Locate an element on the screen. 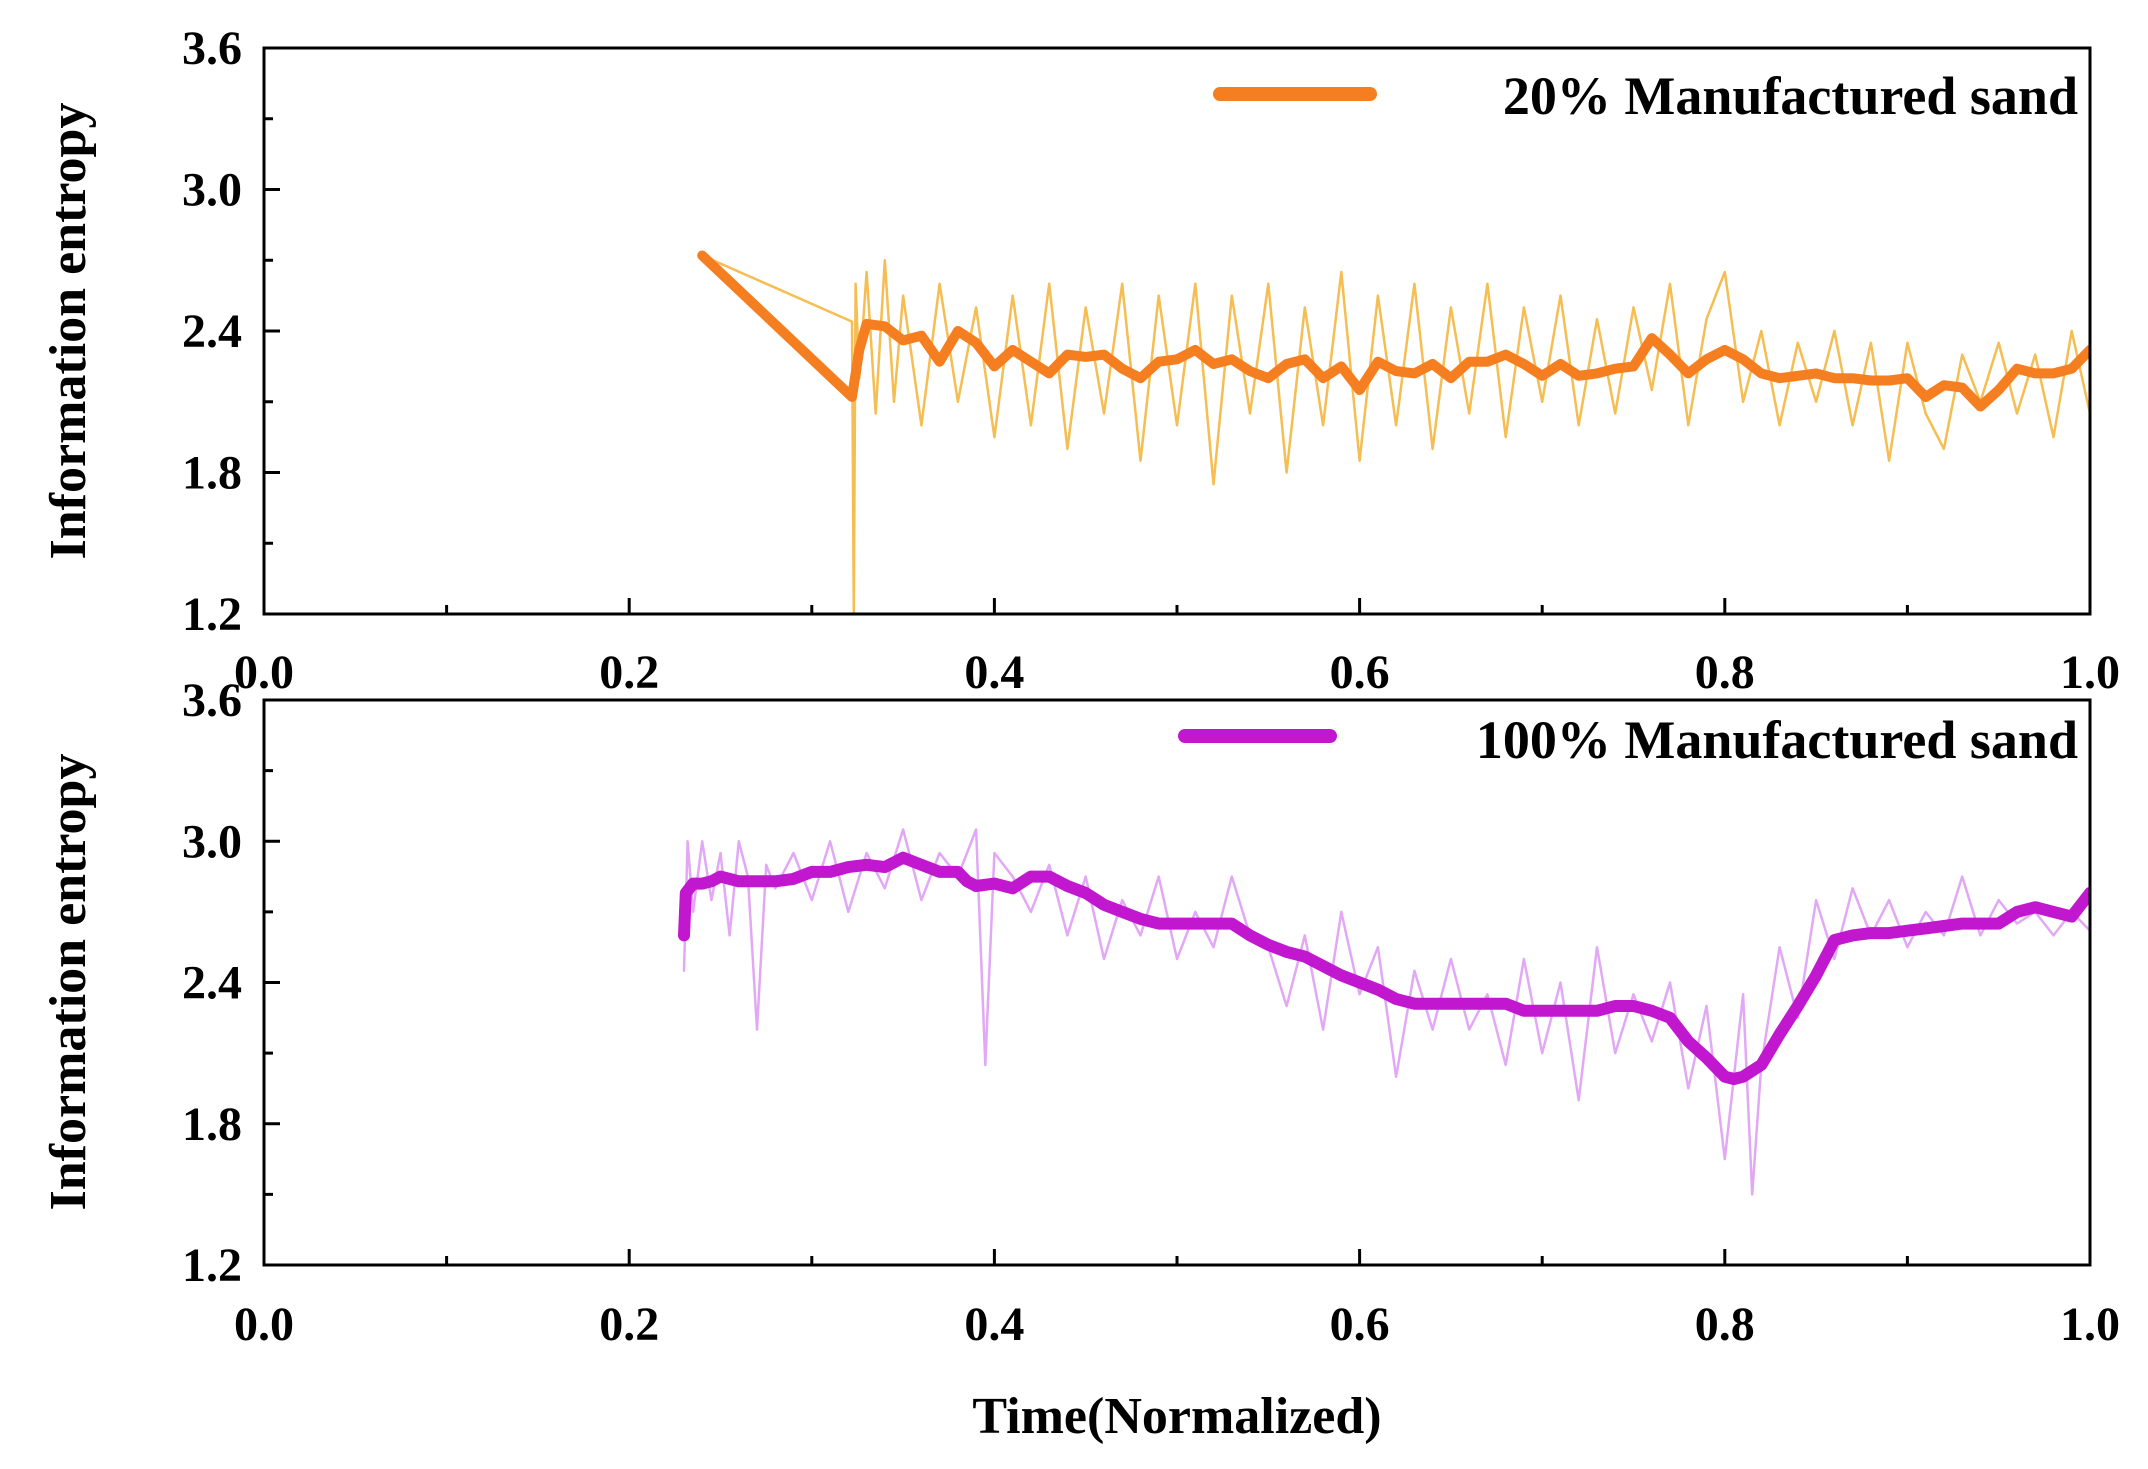 This screenshot has width=2148, height=1469. top-y-axis-title: Information entropy is located at coordinates (68, 331).